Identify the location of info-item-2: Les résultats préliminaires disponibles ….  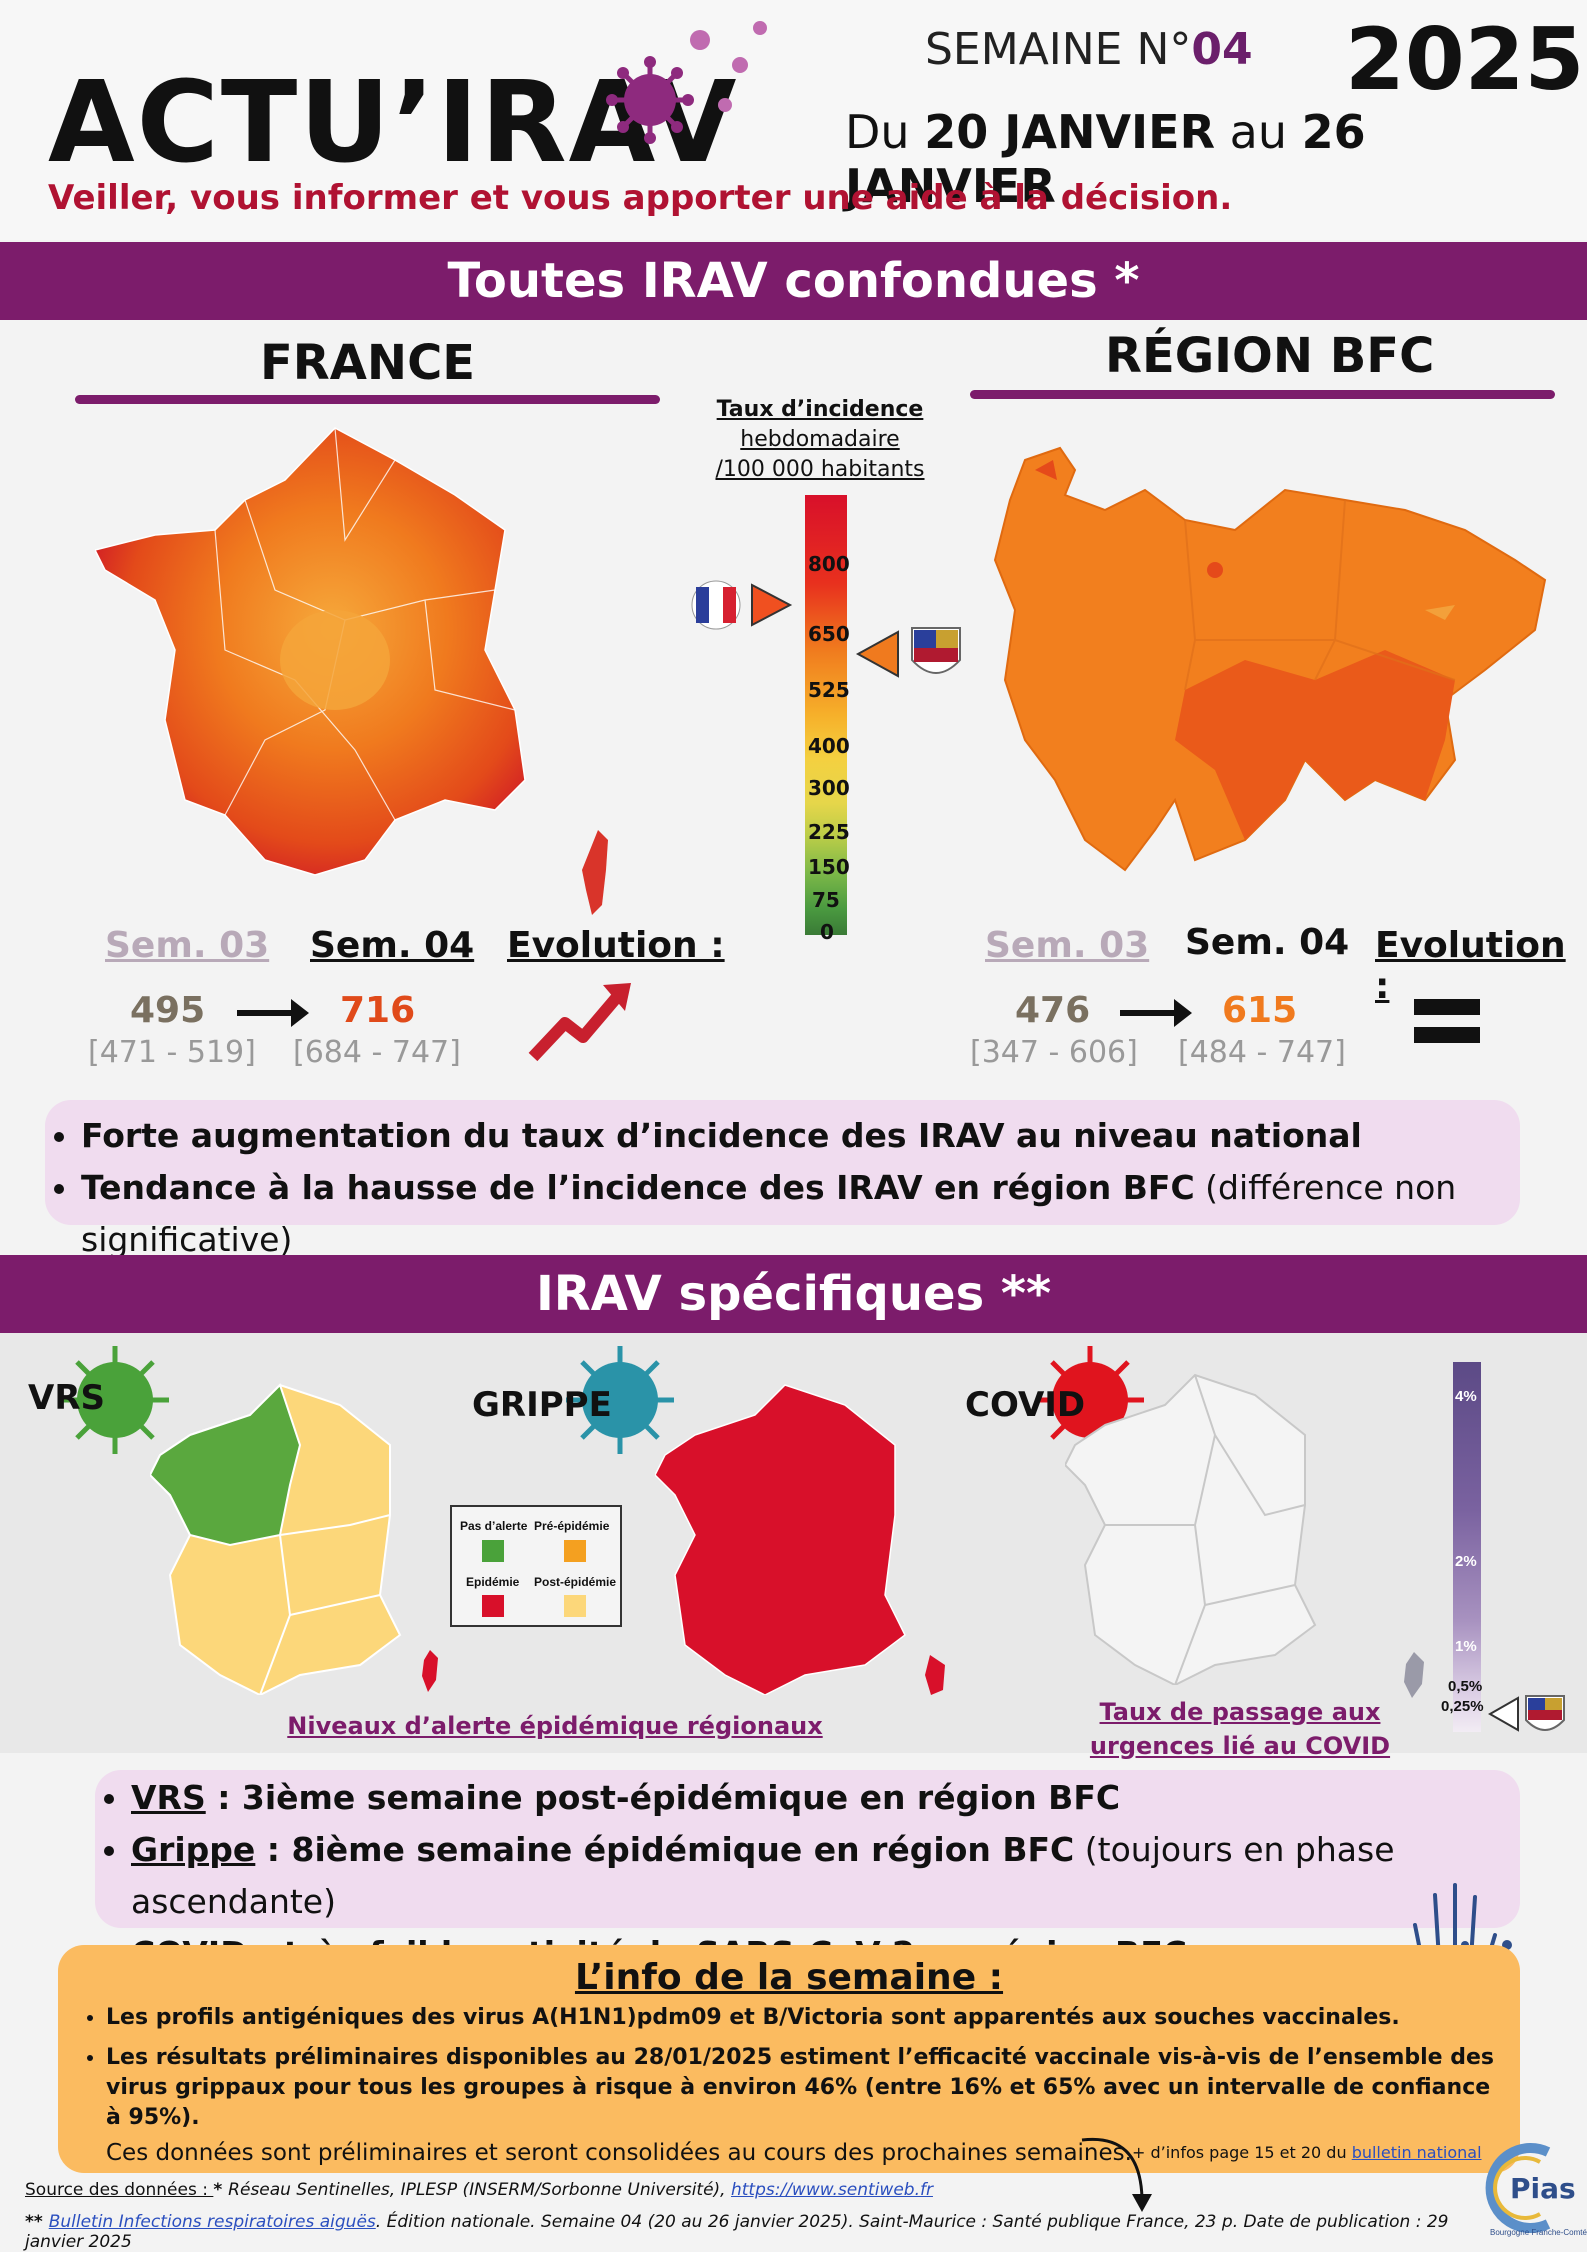
(806, 2088).